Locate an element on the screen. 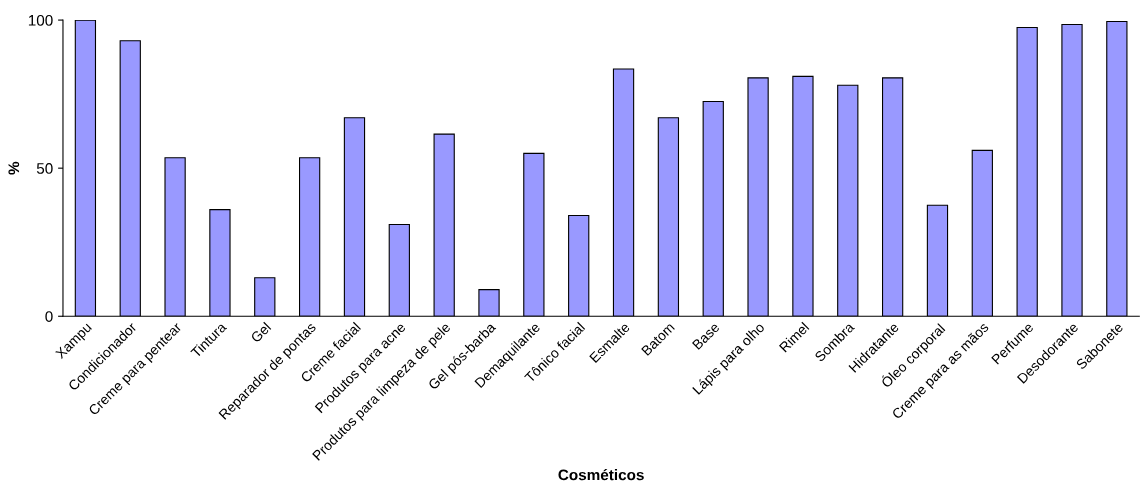 Image resolution: width=1145 pixels, height=502 pixels. x-axis-title: Cosméticos is located at coordinates (601, 474).